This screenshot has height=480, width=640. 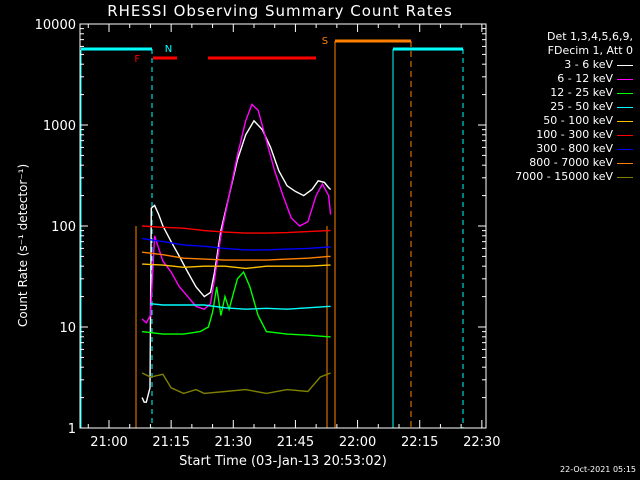 What do you see at coordinates (585, 78) in the screenshot?
I see `legend-entry-label: 6 - 12 keV` at bounding box center [585, 78].